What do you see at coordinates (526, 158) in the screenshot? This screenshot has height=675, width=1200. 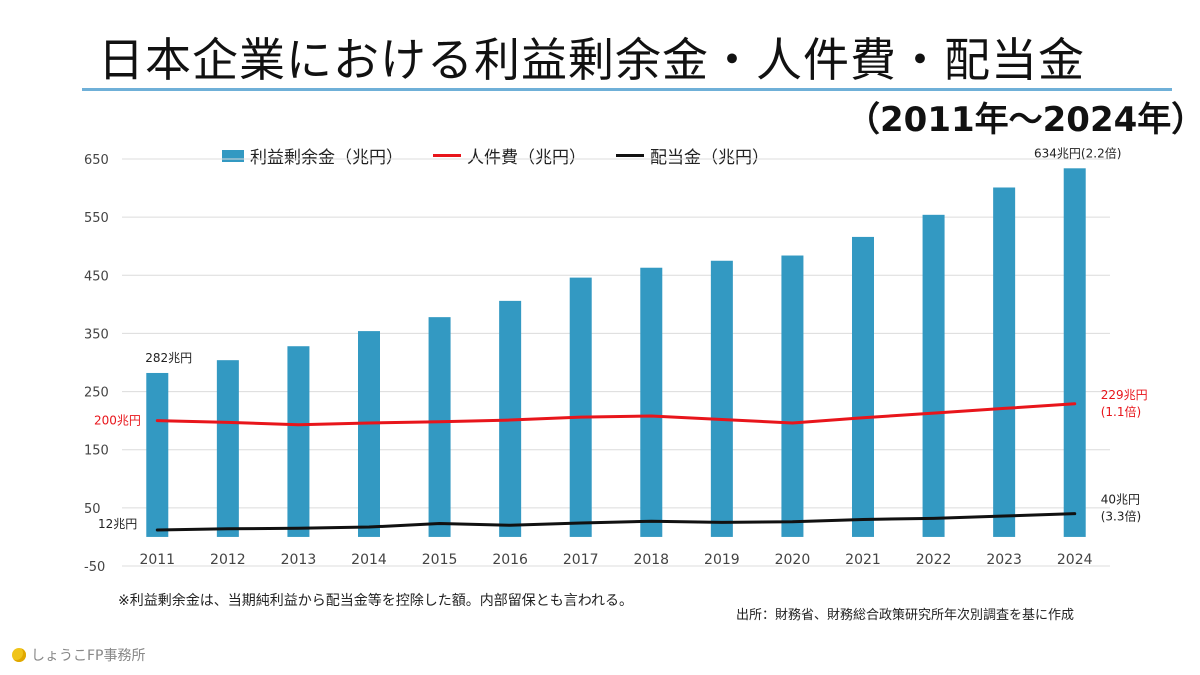 I see `legend-label-labor-cost: 人件費（兆円）` at bounding box center [526, 158].